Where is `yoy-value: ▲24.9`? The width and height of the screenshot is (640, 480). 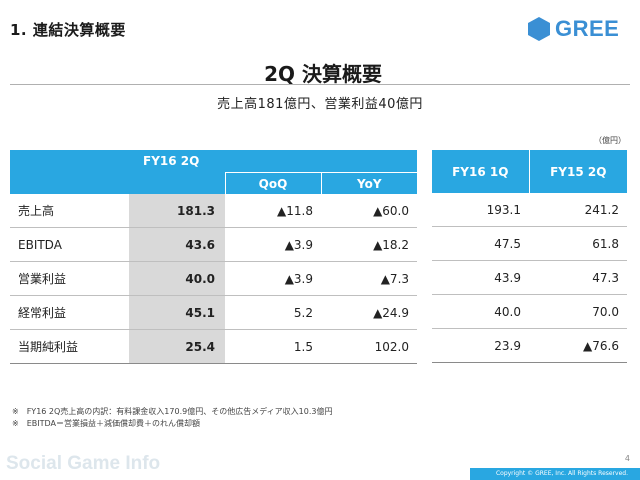 yoy-value: ▲24.9 is located at coordinates (369, 312).